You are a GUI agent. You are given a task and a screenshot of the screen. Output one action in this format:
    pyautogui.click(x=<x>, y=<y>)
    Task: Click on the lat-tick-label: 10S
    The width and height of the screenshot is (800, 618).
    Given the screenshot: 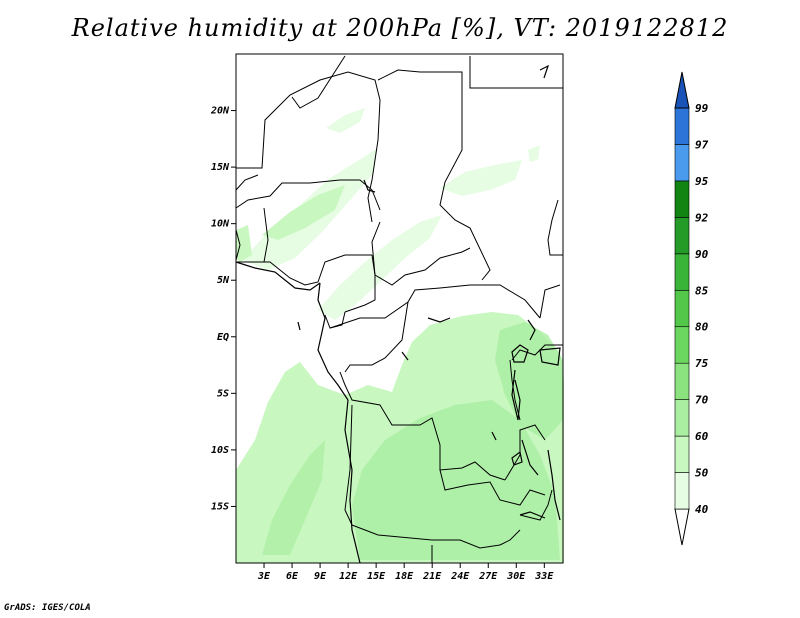 What is the action you would take?
    pyautogui.click(x=220, y=450)
    